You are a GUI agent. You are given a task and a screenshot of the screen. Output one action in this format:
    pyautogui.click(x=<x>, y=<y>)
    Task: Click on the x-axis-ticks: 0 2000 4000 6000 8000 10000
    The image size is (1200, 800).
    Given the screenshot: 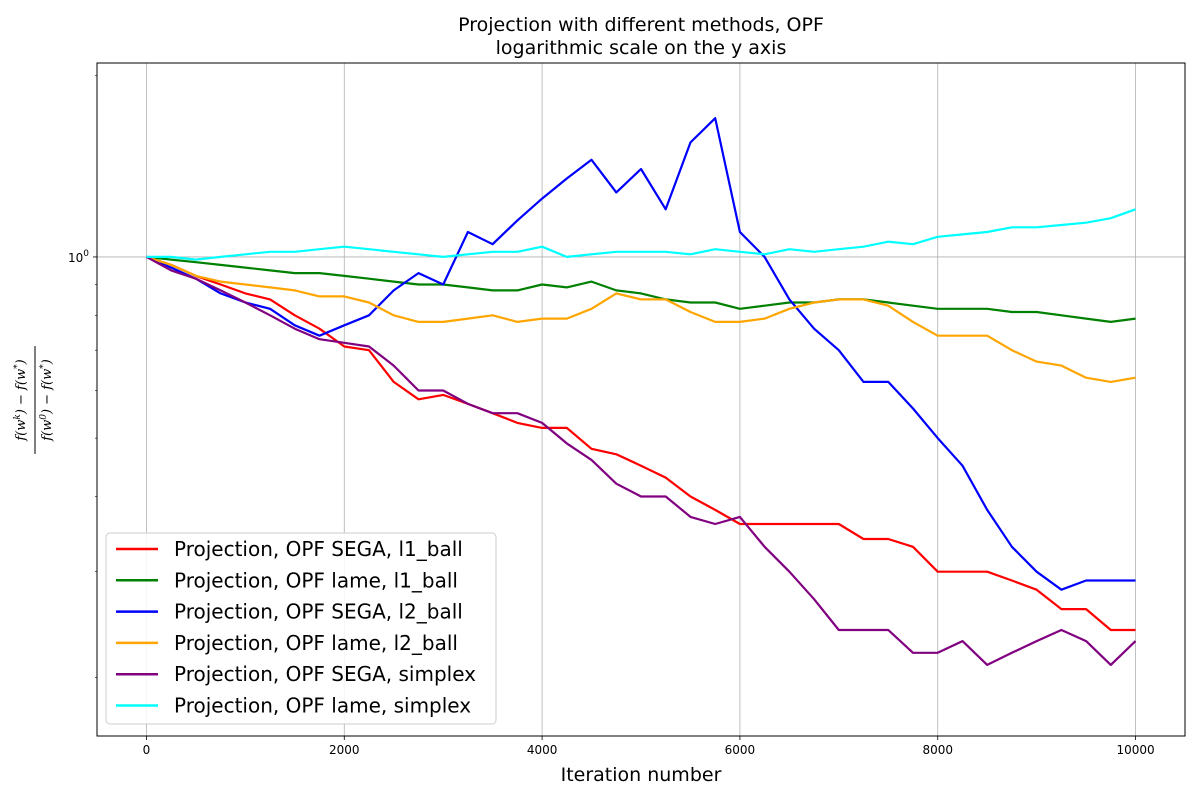 What is the action you would take?
    pyautogui.click(x=649, y=746)
    